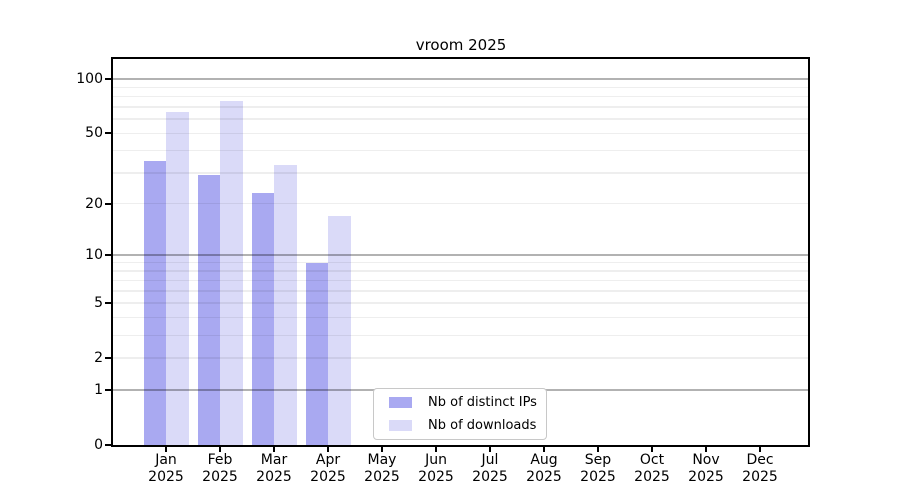 Image resolution: width=900 pixels, height=500 pixels. Describe the element at coordinates (461, 45) in the screenshot. I see `chart-title: vroom 2025` at that location.